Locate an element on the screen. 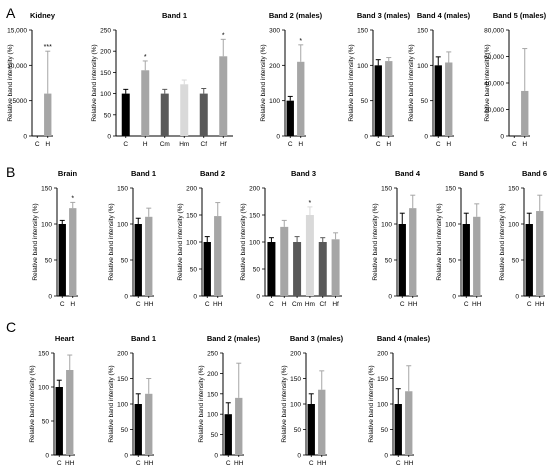  y-tick-label: 20,000 is located at coordinates (494, 110).